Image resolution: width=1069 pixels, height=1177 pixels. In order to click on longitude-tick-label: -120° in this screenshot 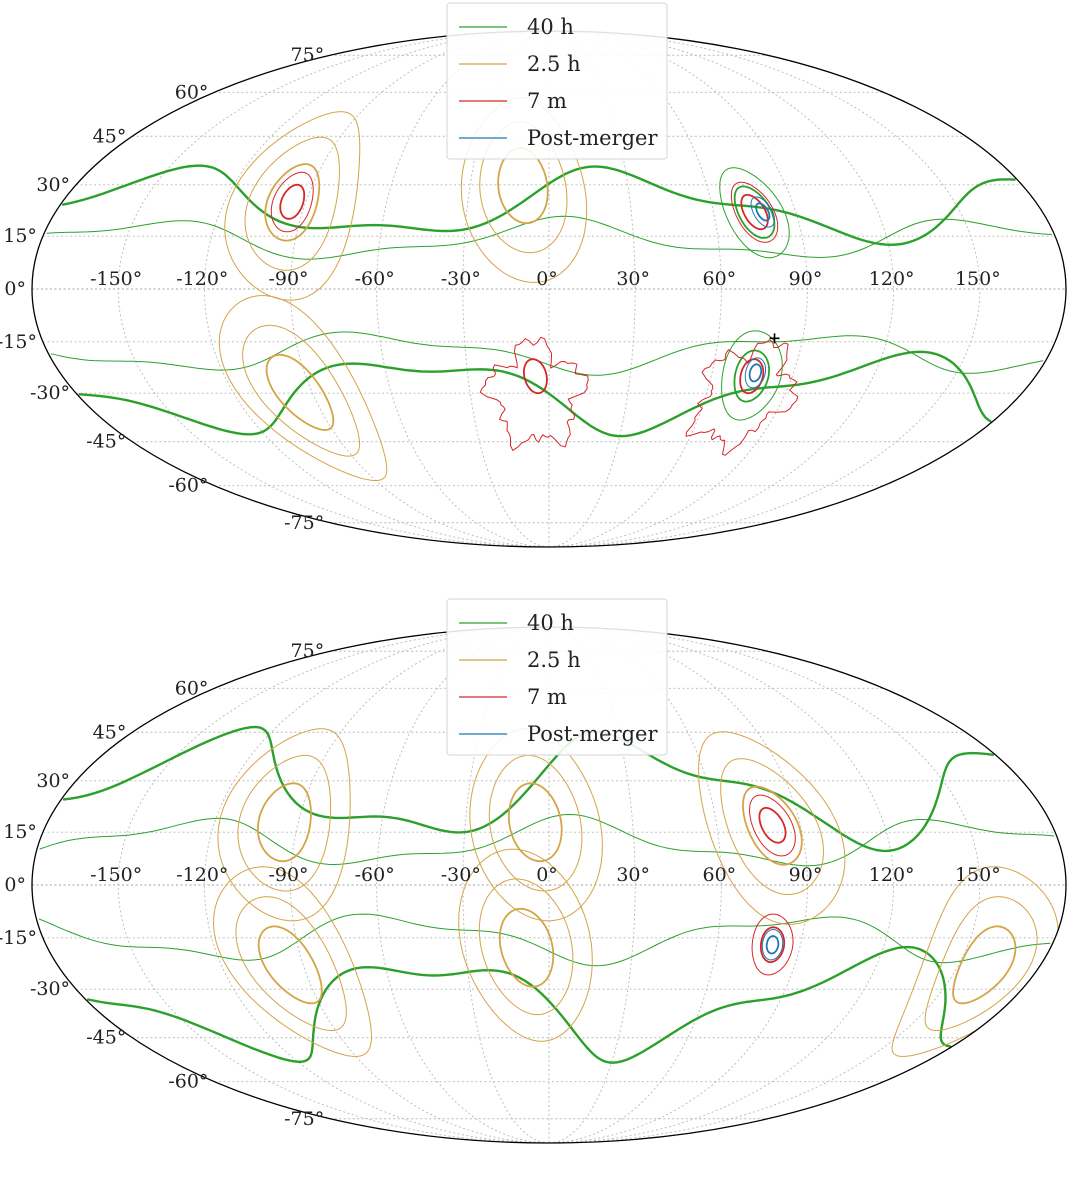, I will do `click(202, 875)`.